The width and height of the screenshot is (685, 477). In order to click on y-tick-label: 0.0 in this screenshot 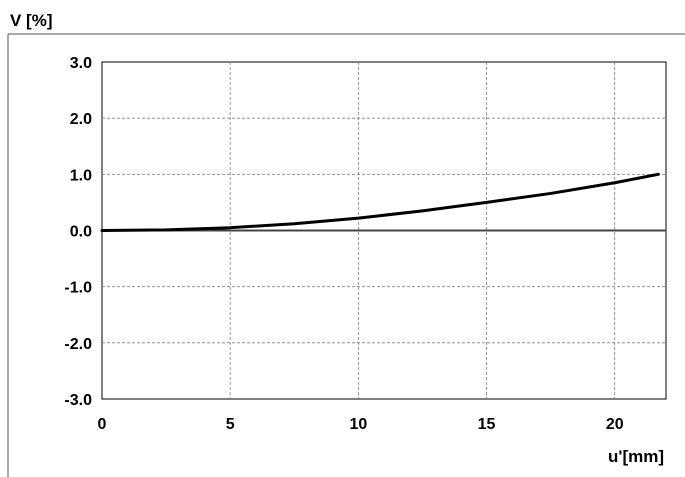, I will do `click(81, 232)`.